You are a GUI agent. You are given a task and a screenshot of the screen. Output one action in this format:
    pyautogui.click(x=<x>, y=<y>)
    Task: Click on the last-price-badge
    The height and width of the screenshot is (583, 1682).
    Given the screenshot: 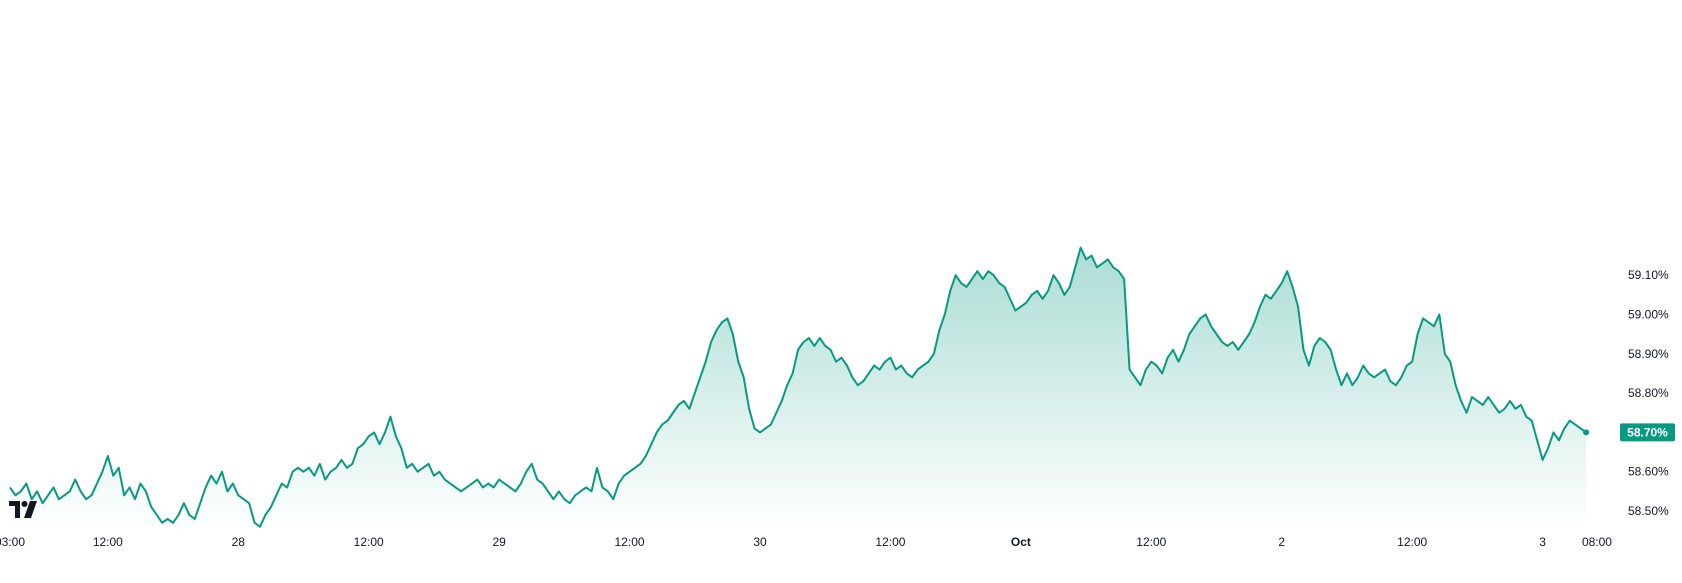 What is the action you would take?
    pyautogui.click(x=1647, y=432)
    